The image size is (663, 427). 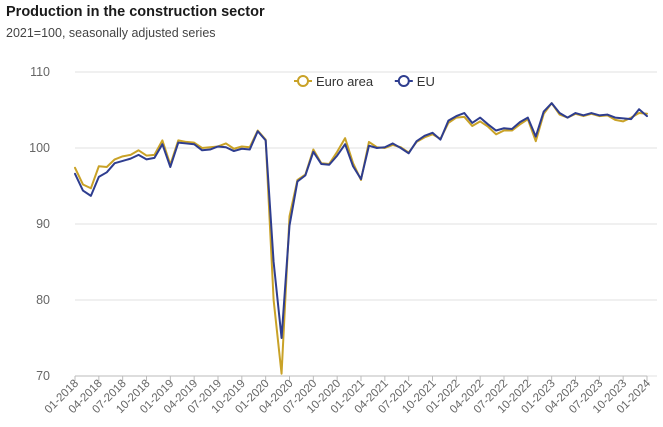 What do you see at coordinates (43, 376) in the screenshot?
I see `y-tick-label: 70` at bounding box center [43, 376].